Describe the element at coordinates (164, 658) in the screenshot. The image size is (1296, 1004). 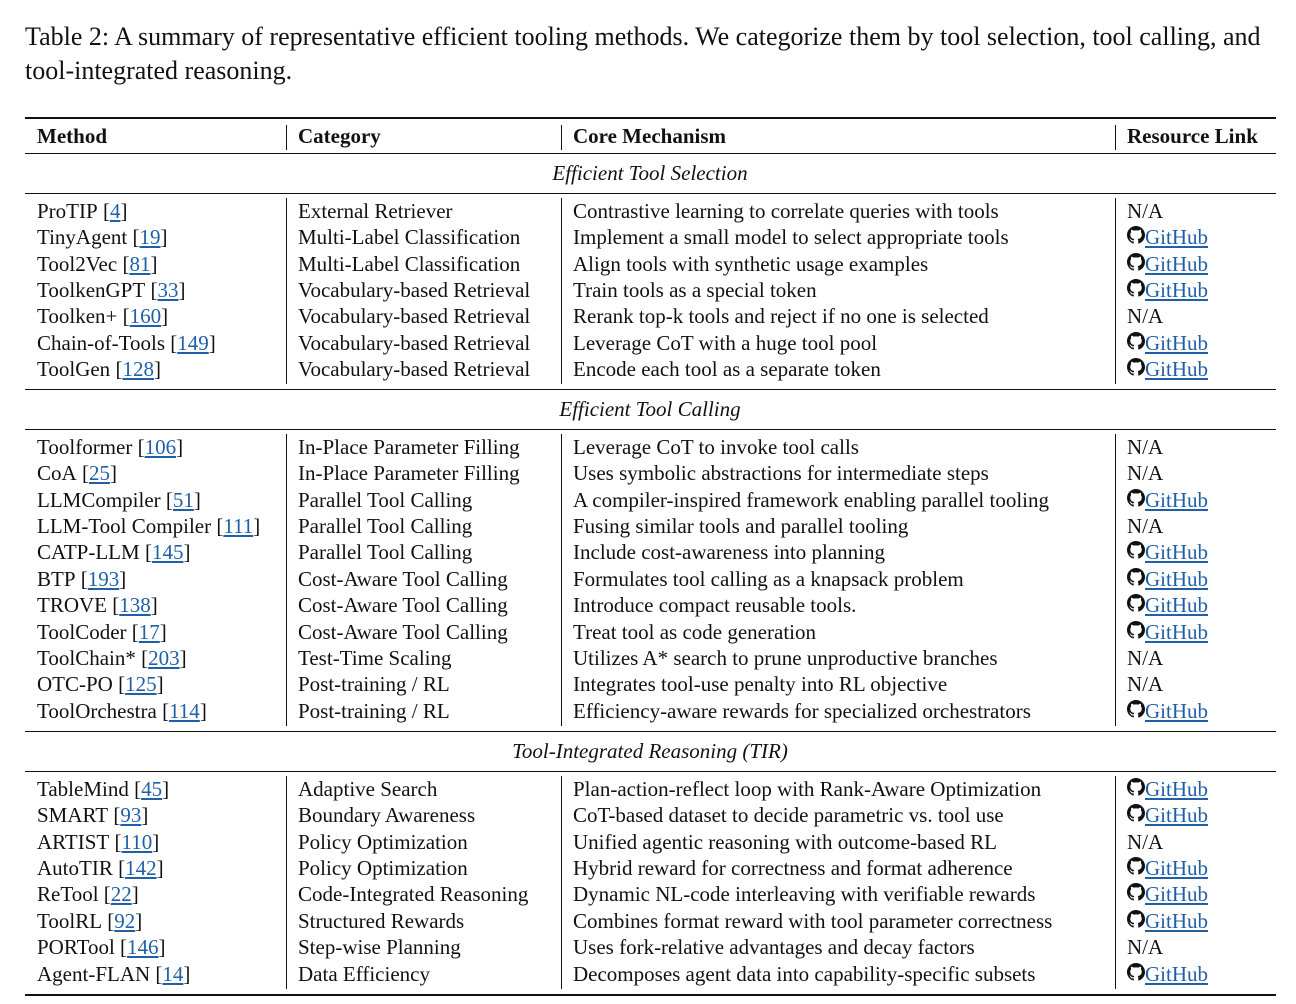
I see `citation: [203]` at that location.